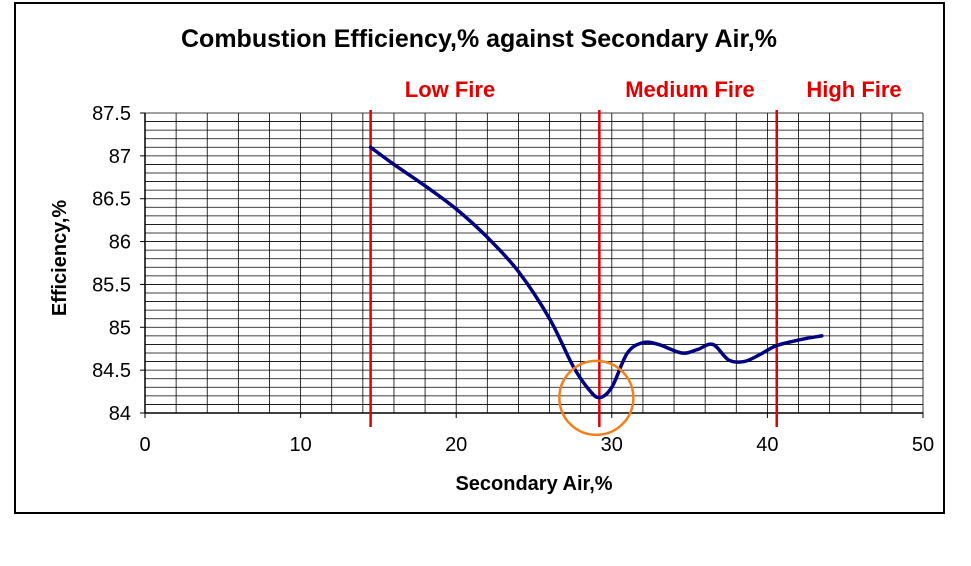 The height and width of the screenshot is (566, 971). I want to click on region-label: Low Fire, so click(450, 89).